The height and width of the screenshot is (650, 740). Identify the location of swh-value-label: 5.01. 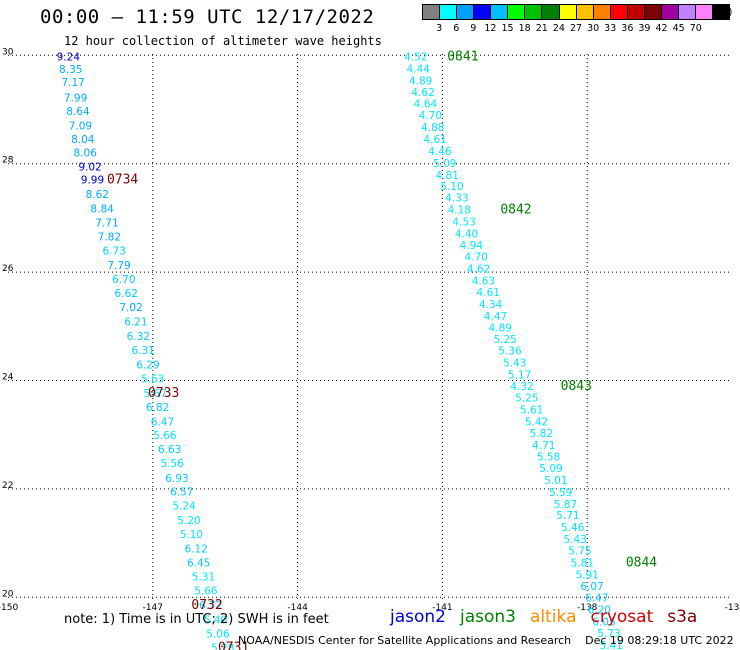
(555, 481).